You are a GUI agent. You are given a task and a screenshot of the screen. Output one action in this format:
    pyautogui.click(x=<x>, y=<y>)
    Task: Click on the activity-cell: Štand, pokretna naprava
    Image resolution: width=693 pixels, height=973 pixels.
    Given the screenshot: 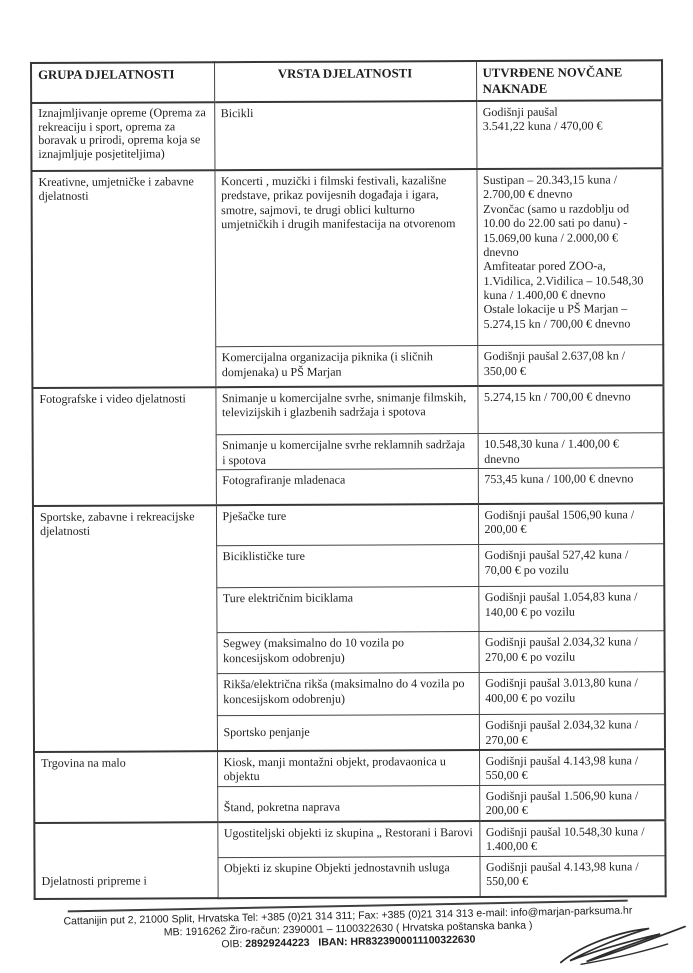 What is the action you would take?
    pyautogui.click(x=348, y=803)
    